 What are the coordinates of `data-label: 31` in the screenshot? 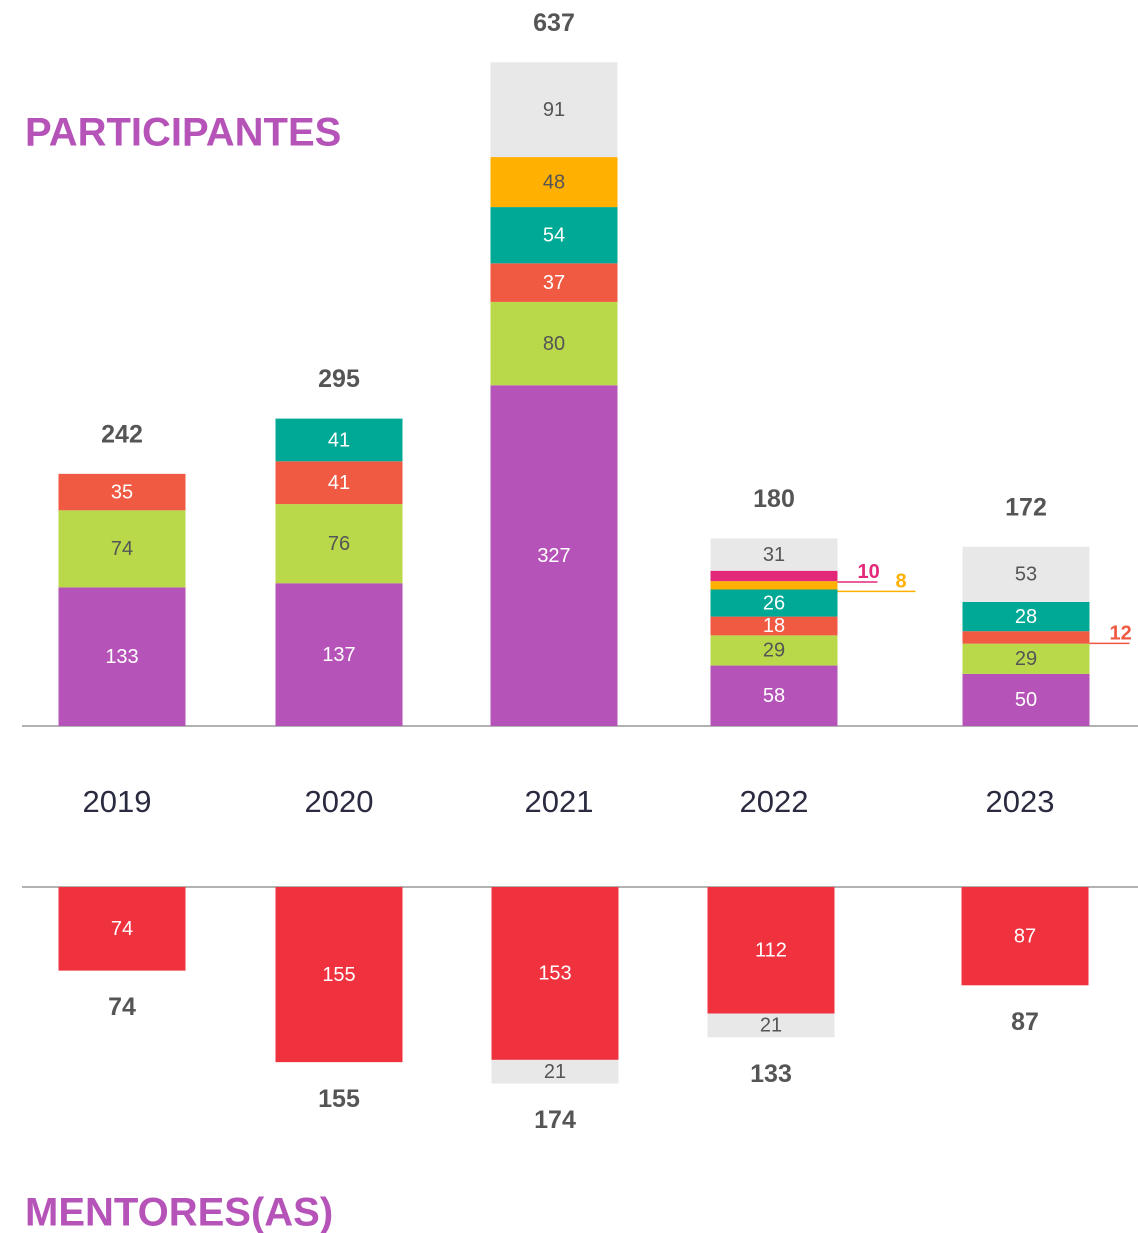 It's located at (774, 555).